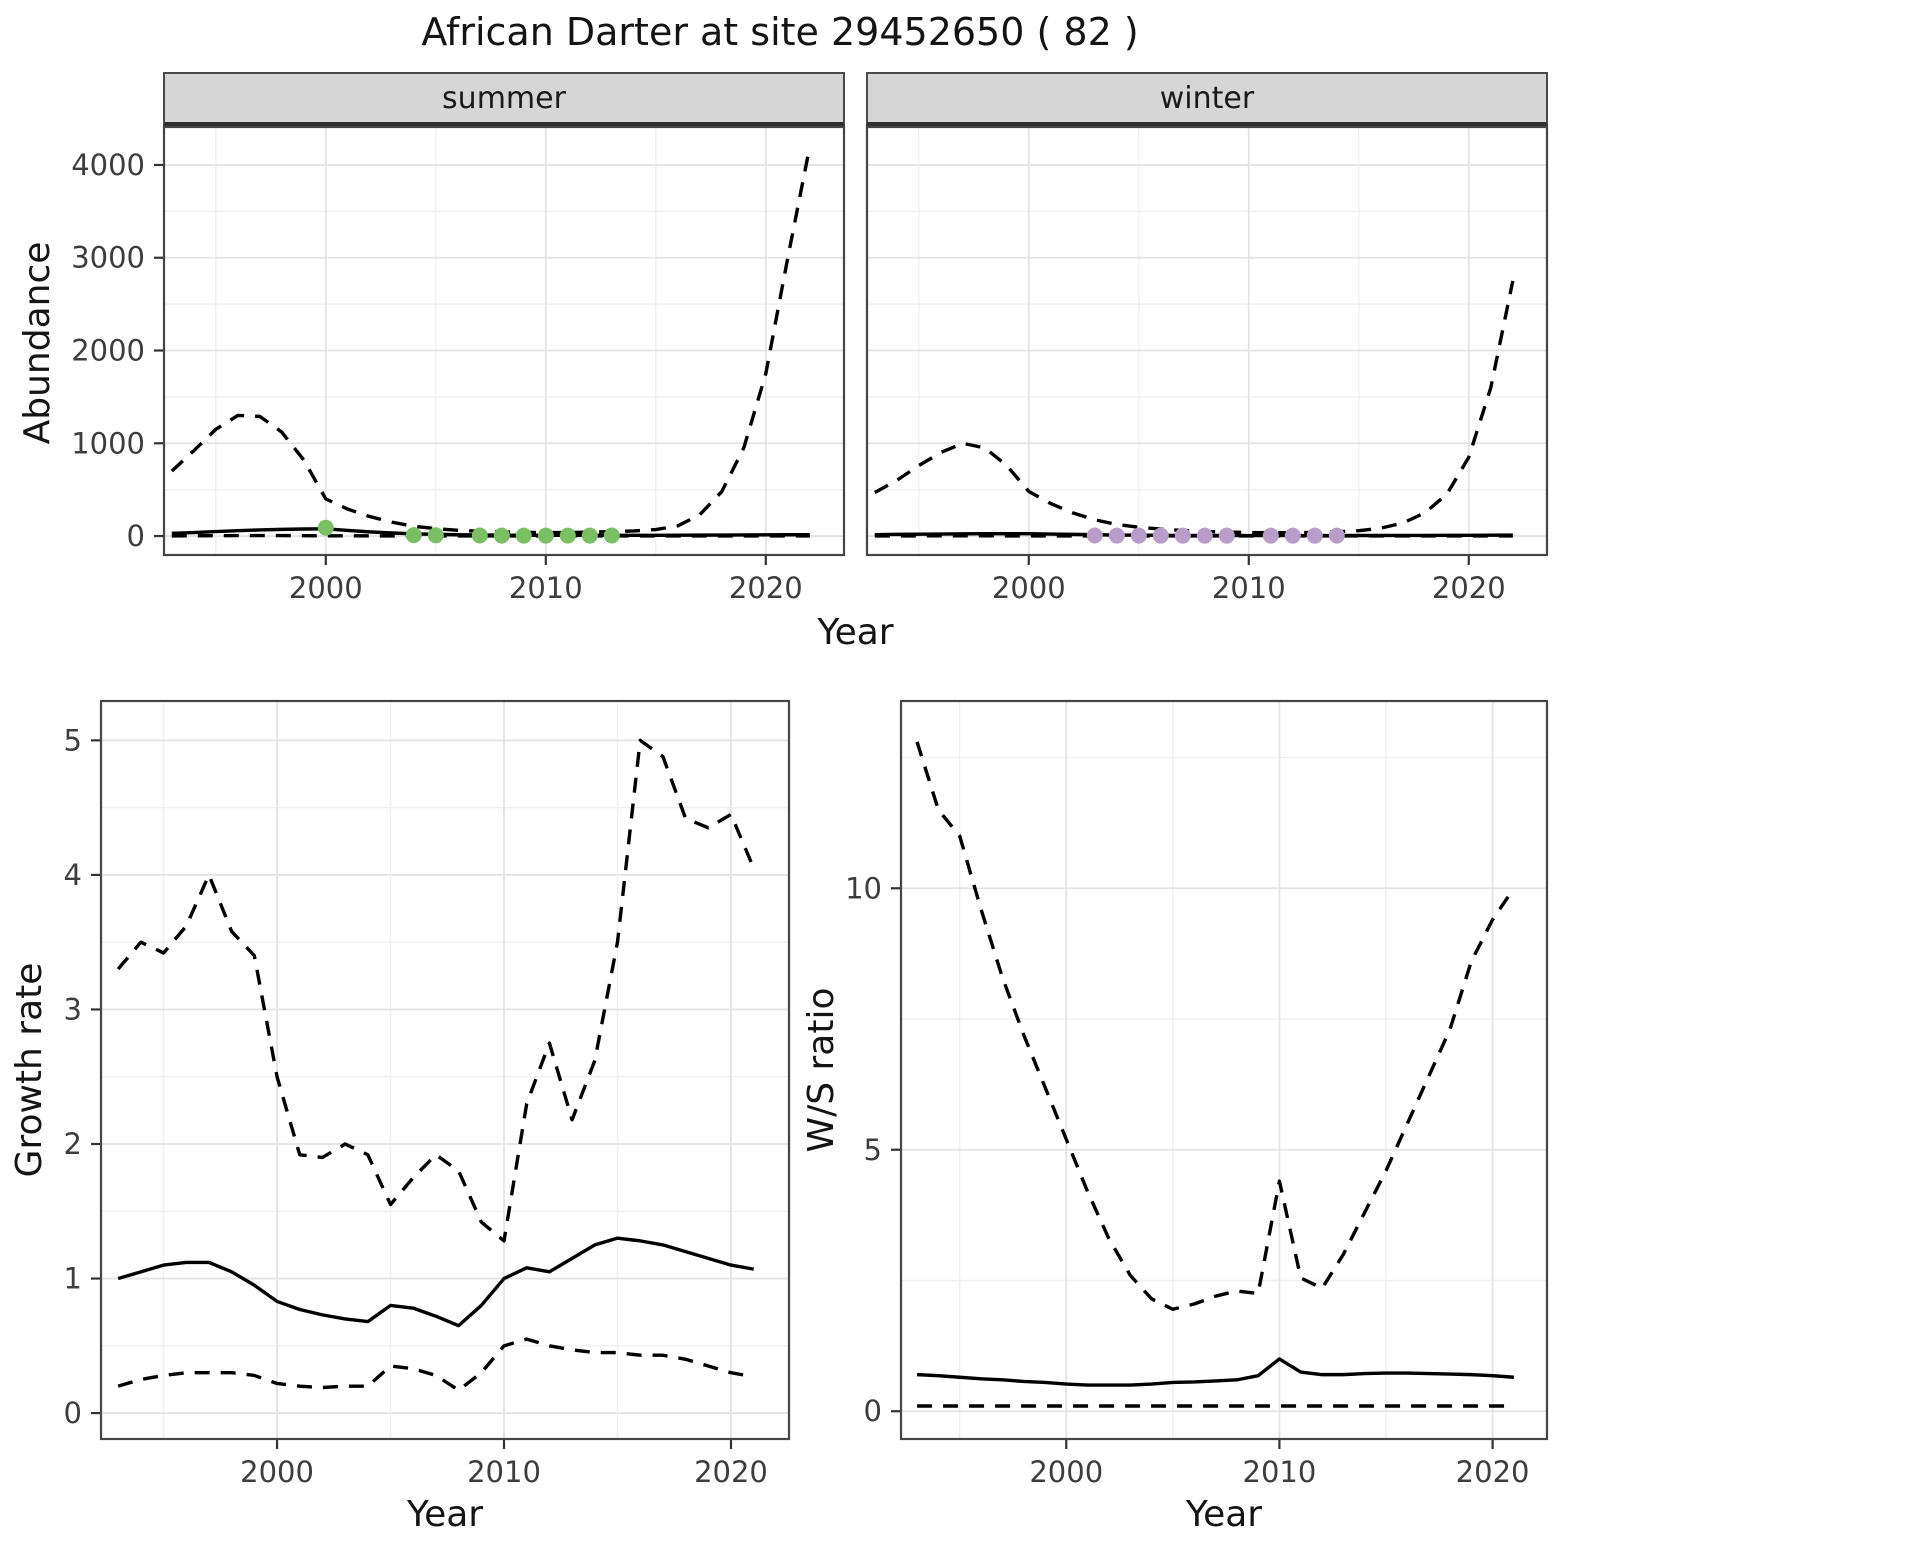 This screenshot has width=1920, height=1560. Describe the element at coordinates (445, 1514) in the screenshot. I see `growth-x-axis-title: Year` at that location.